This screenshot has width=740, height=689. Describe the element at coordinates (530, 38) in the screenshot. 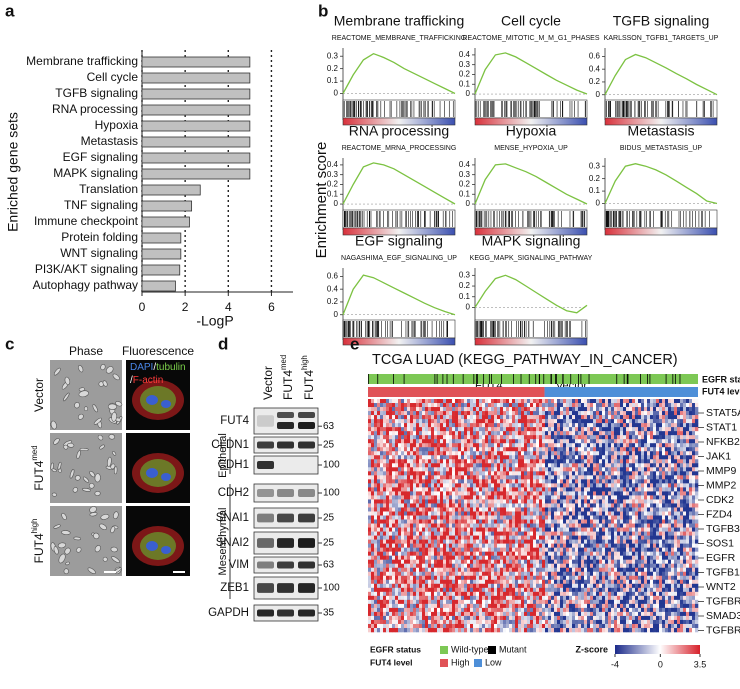

I see `plot-subtitle: REACTOME_MITOTIC_M_M_G1_PHASES` at that location.